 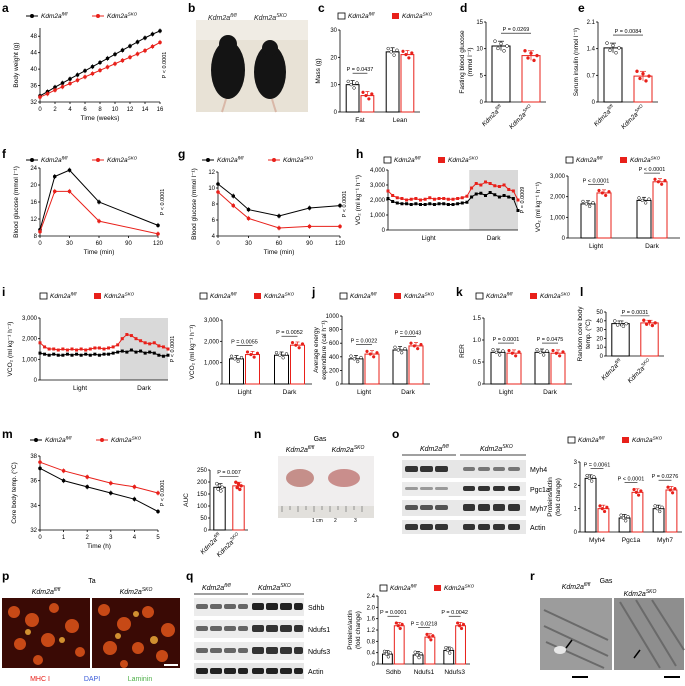 What do you see at coordinates (5, 576) in the screenshot?
I see `panel-letter-p: p` at bounding box center [5, 576].